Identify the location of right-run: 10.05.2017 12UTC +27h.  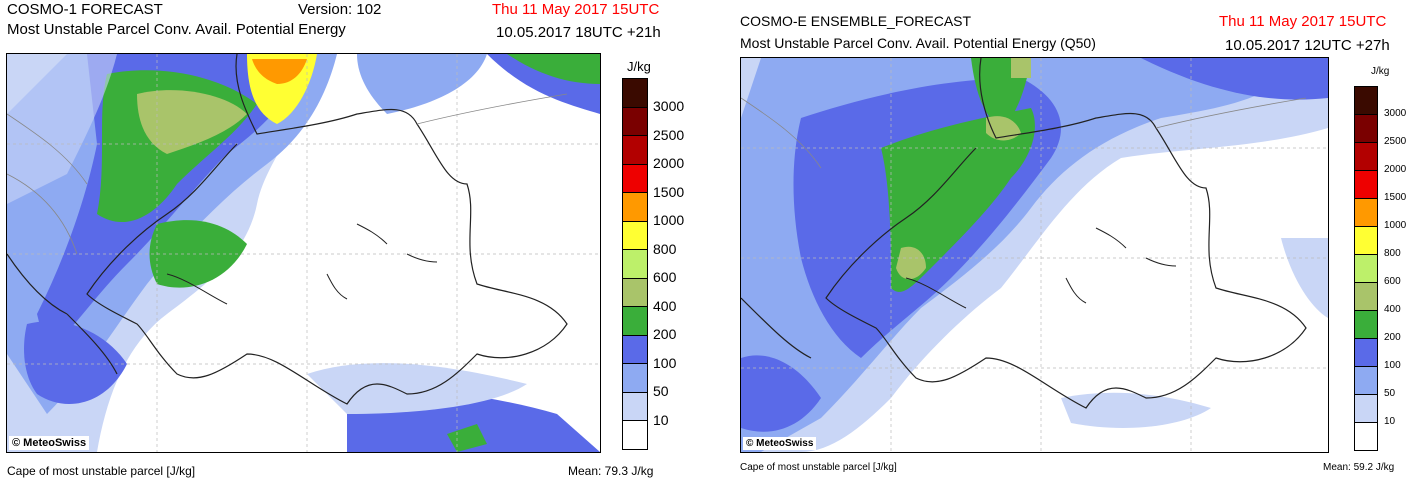
(1307, 45).